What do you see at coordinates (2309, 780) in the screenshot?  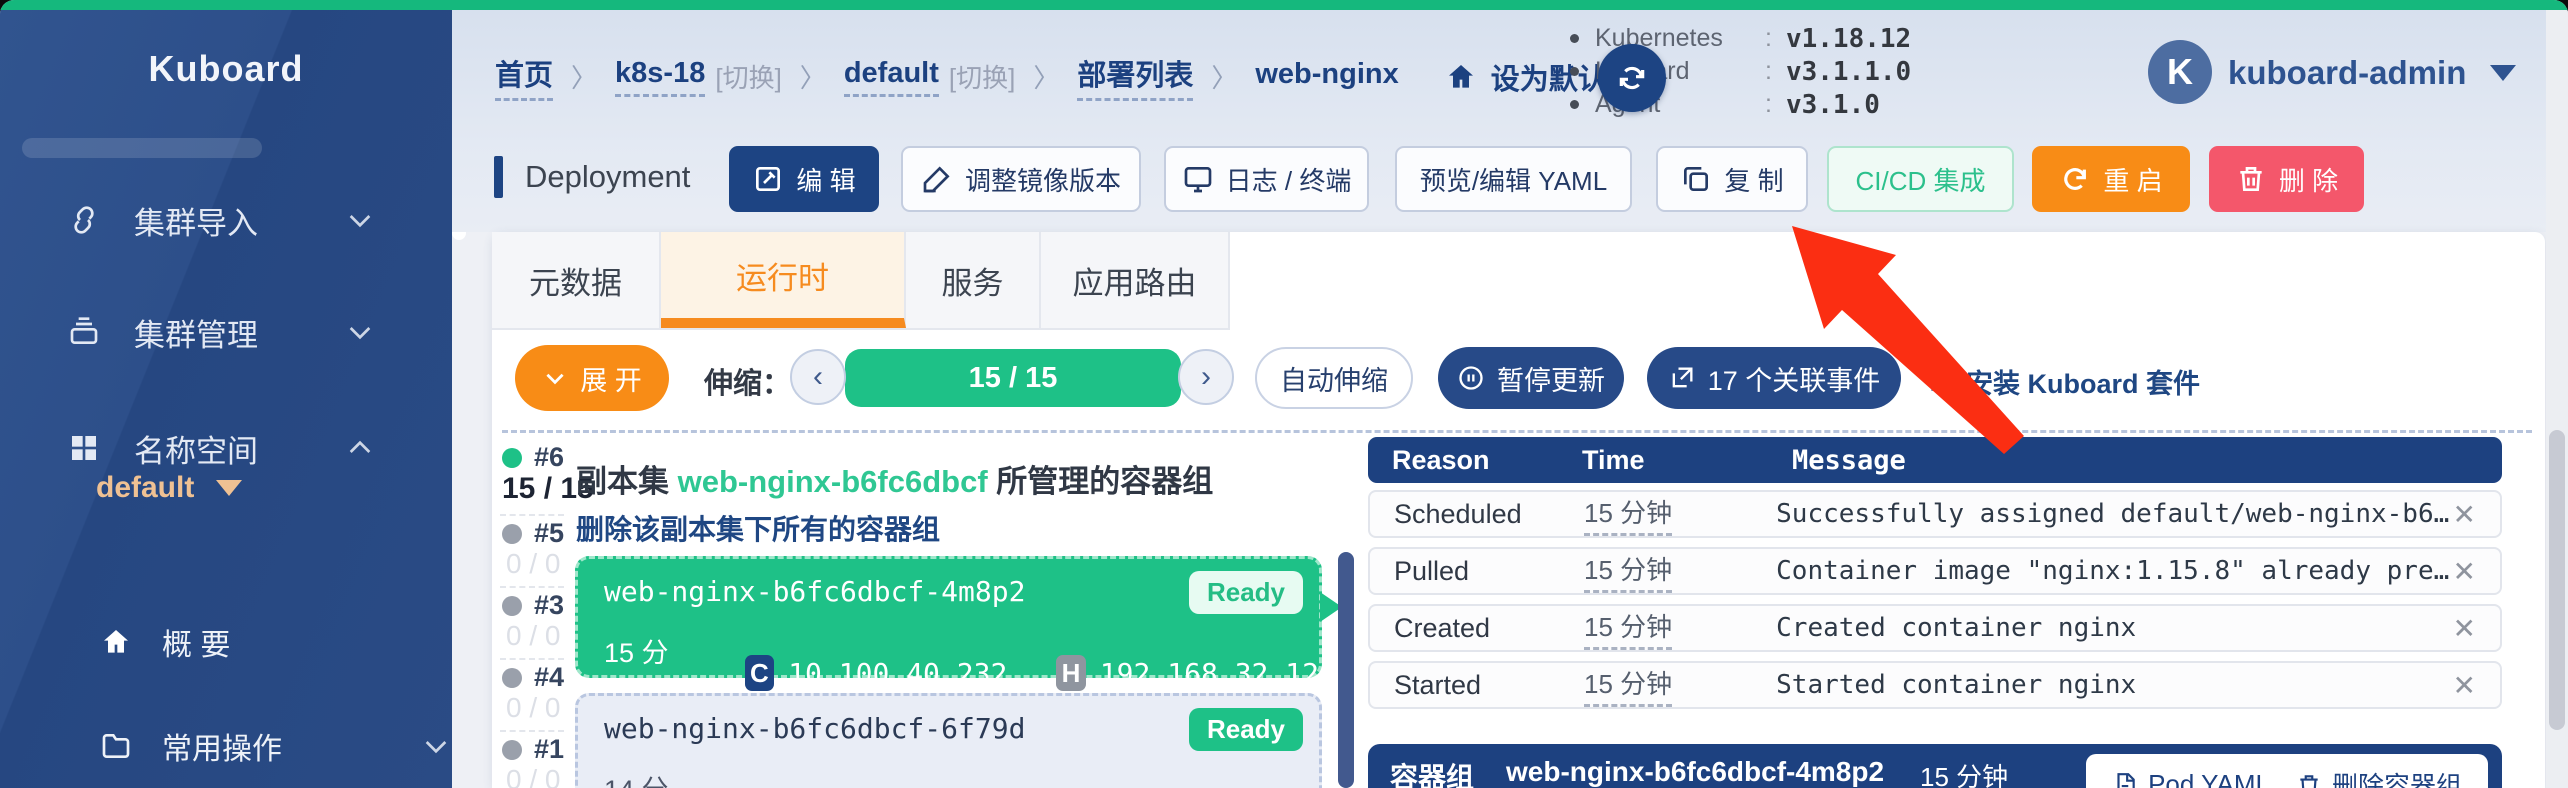 I see `trash-icon` at bounding box center [2309, 780].